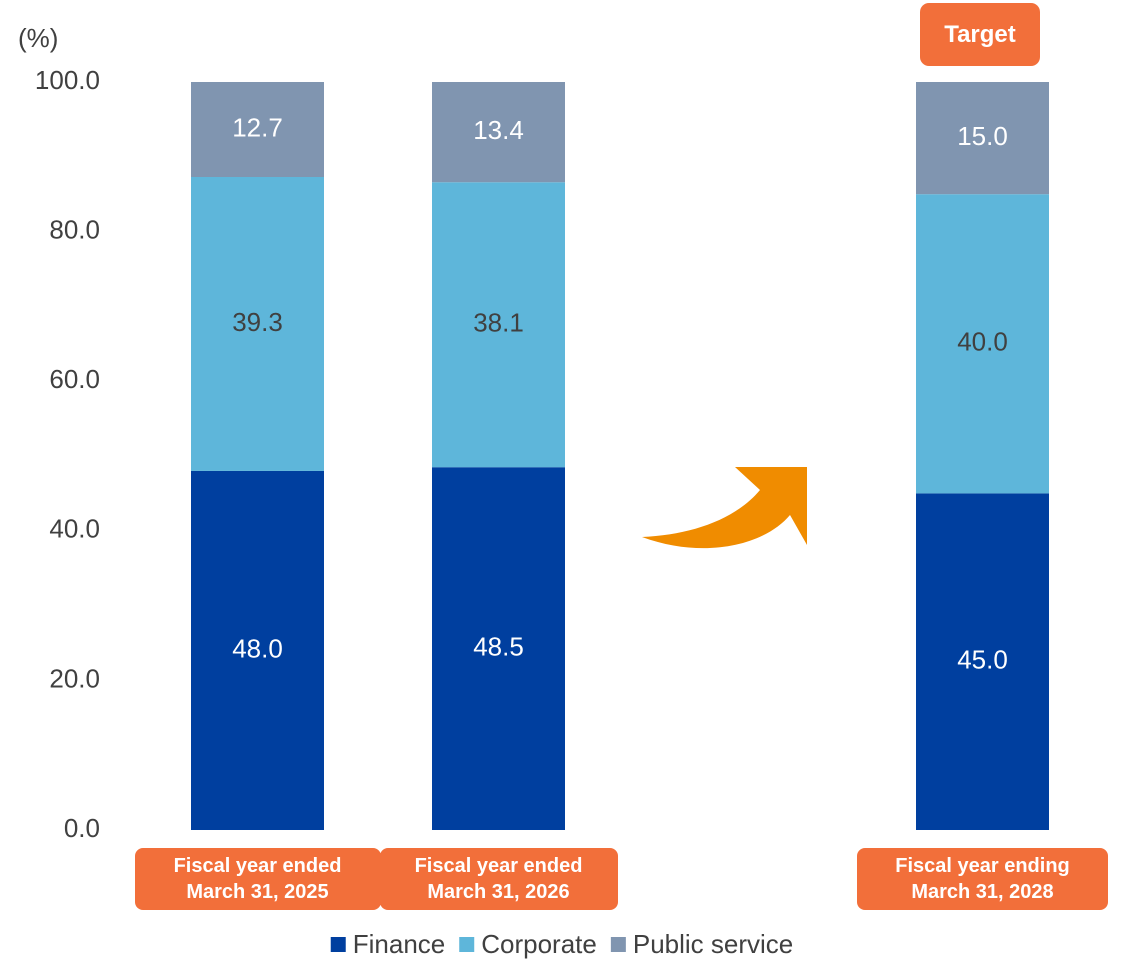 Image resolution: width=1124 pixels, height=962 pixels. Describe the element at coordinates (713, 944) in the screenshot. I see `legend-label: Public service` at that location.